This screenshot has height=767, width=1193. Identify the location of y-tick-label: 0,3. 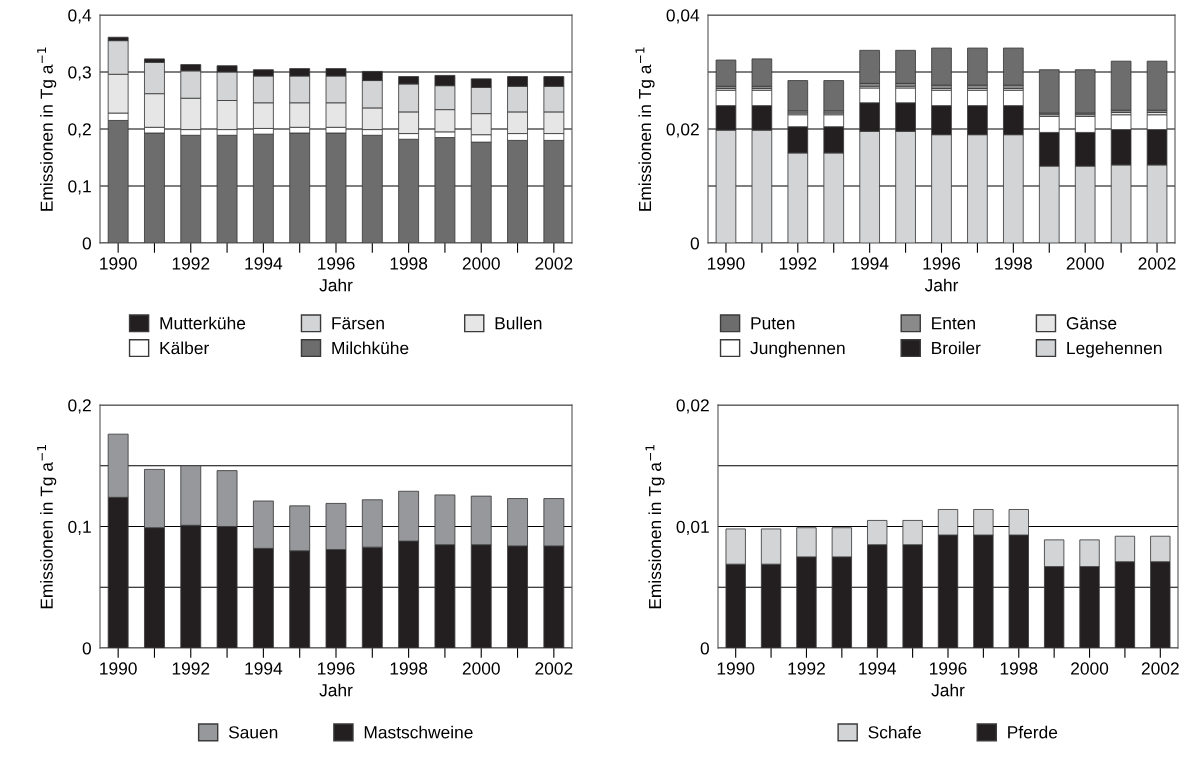
(79, 73).